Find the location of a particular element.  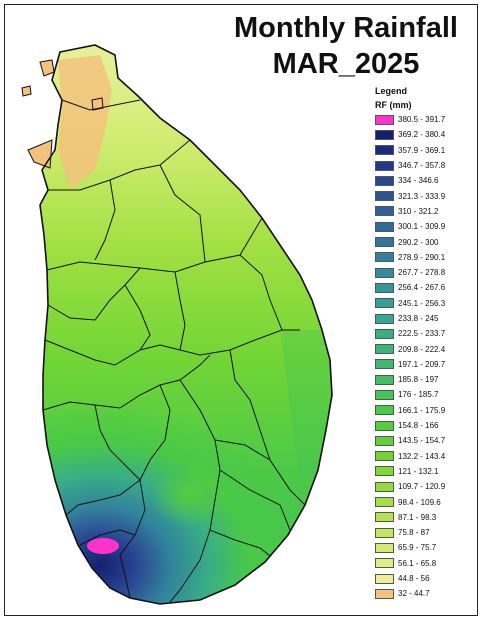

legend-item: 310 - 321.2 is located at coordinates (425, 211).